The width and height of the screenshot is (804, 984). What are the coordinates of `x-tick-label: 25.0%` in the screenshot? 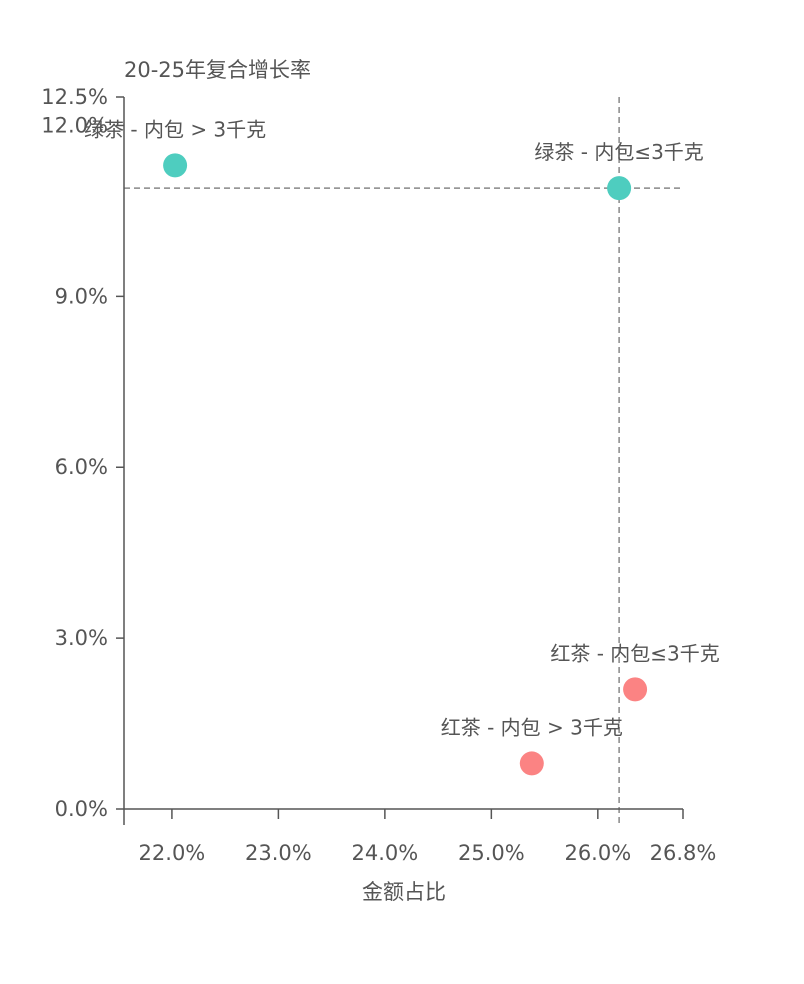 It's located at (491, 853).